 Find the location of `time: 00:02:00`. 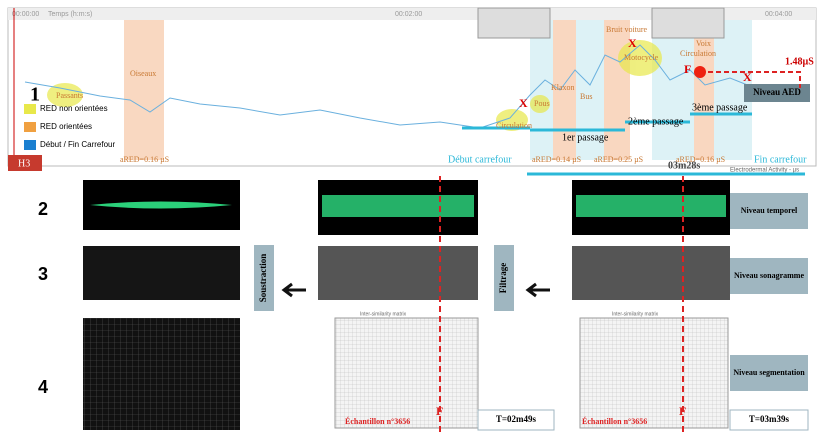

time: 00:02:00 is located at coordinates (408, 14).